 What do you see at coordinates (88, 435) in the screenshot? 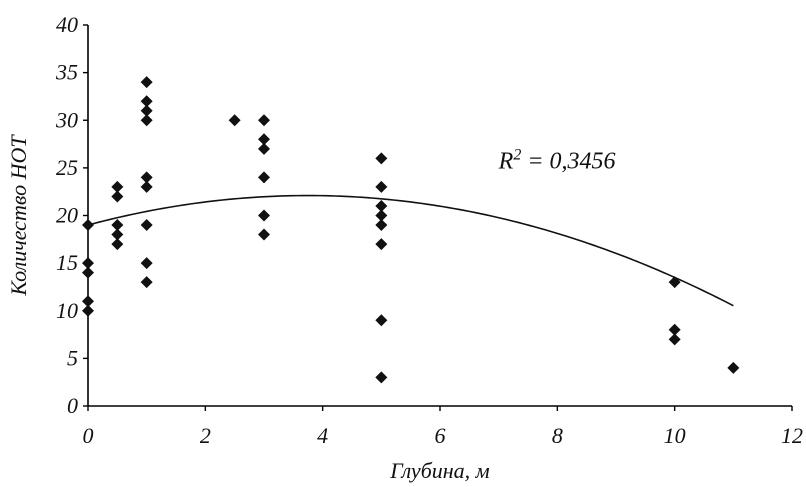
I see `x-tick-label: 0` at bounding box center [88, 435].